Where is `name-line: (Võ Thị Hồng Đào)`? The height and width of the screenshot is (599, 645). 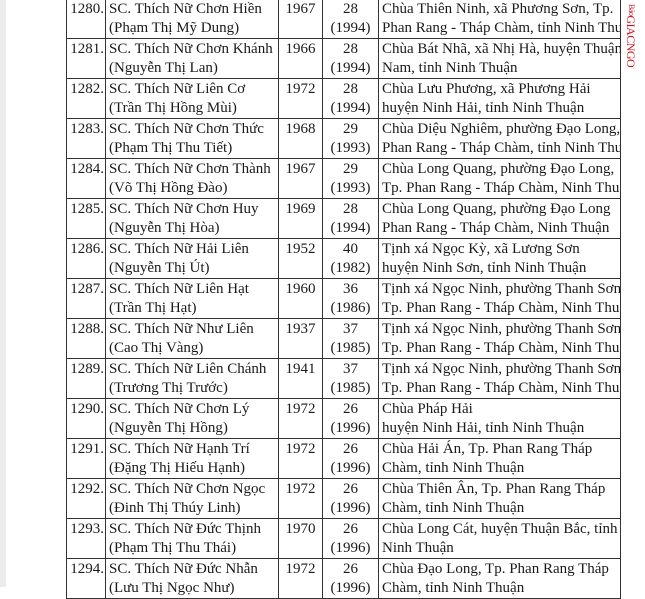 name-line: (Võ Thị Hồng Đào) is located at coordinates (168, 188).